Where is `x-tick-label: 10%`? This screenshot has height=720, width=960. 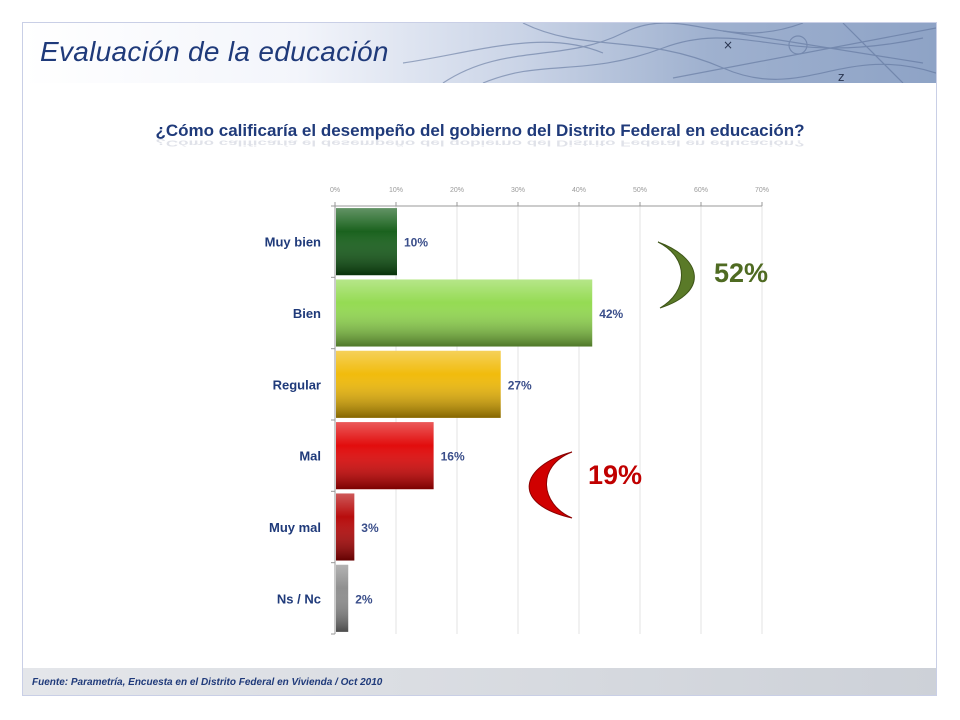 x-tick-label: 10% is located at coordinates (396, 190).